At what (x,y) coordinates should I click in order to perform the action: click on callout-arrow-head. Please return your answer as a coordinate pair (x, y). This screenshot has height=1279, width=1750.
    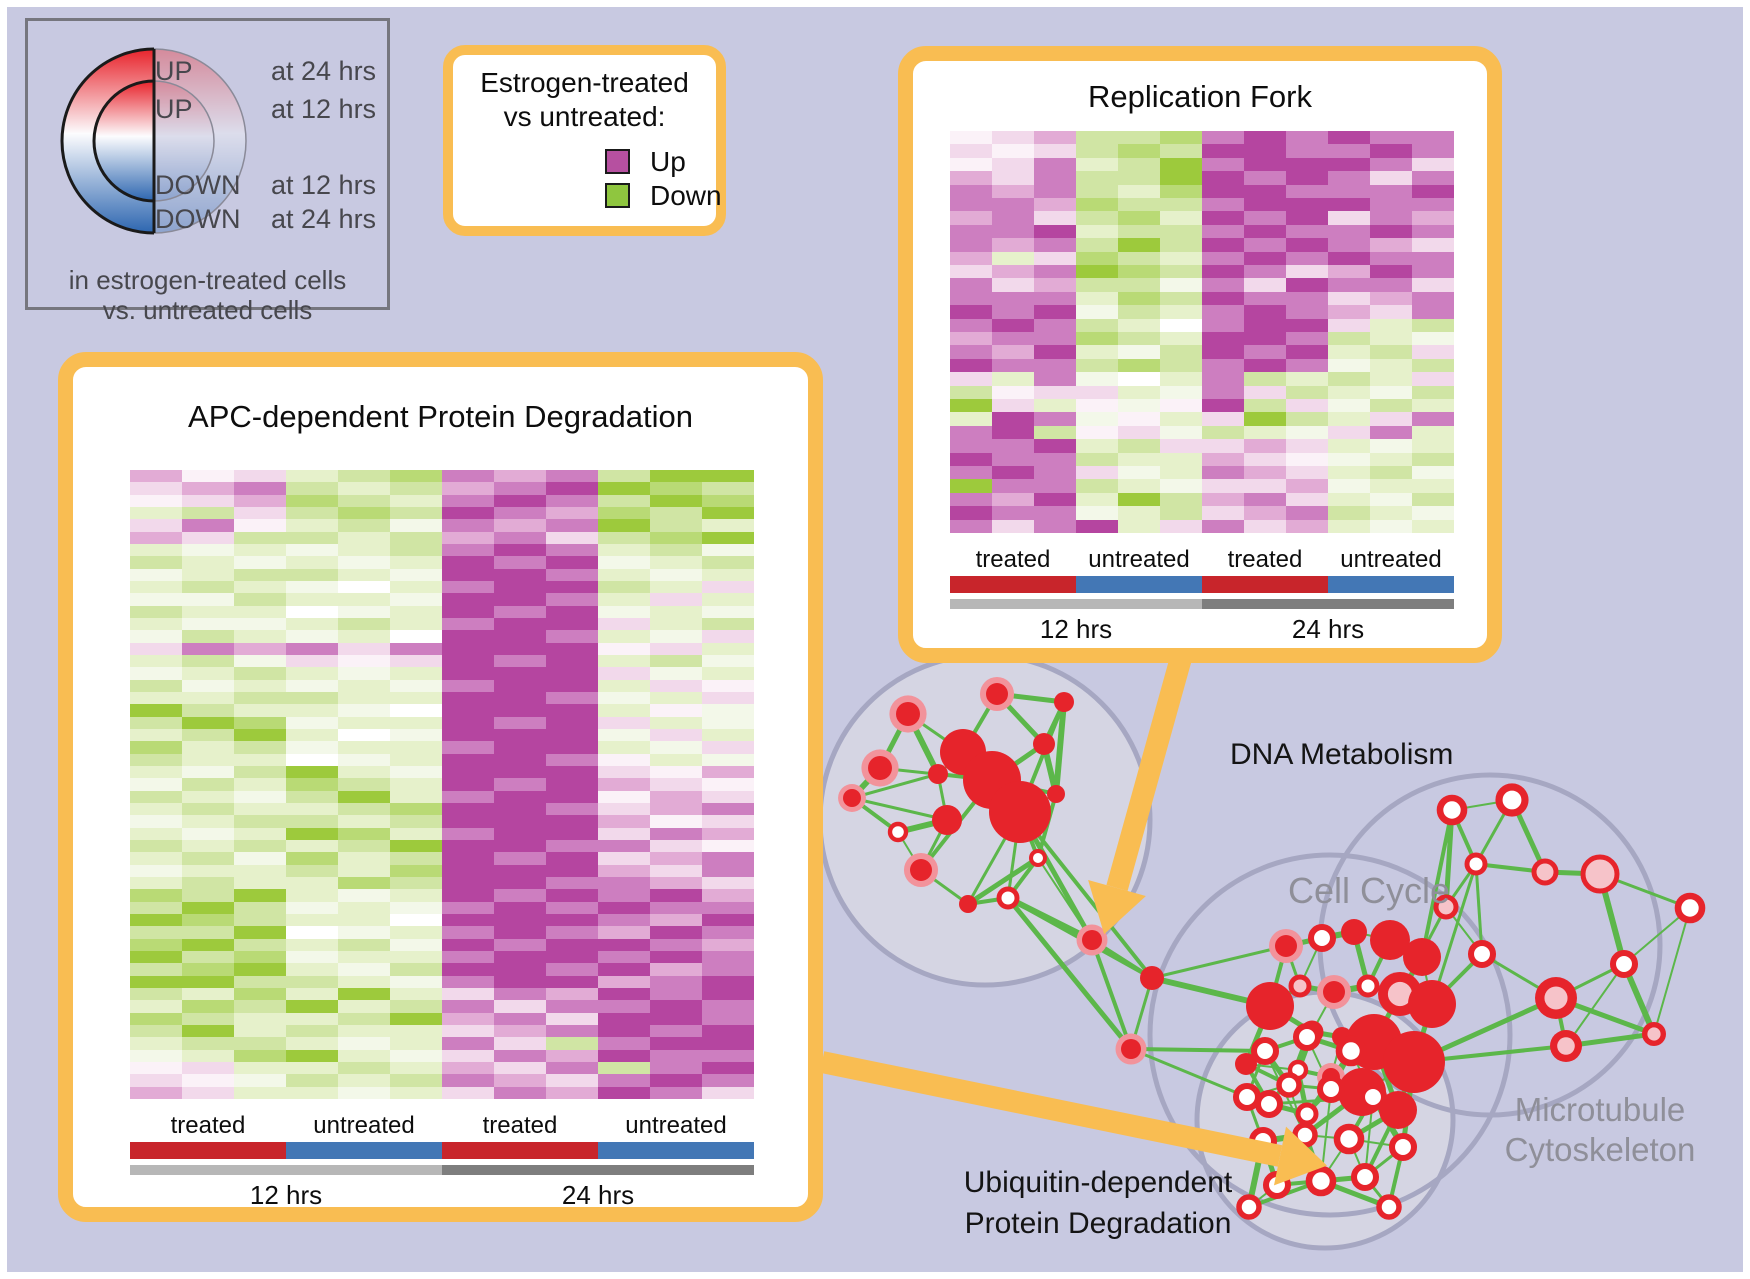
    Looking at the image, I should click on (1300, 1156).